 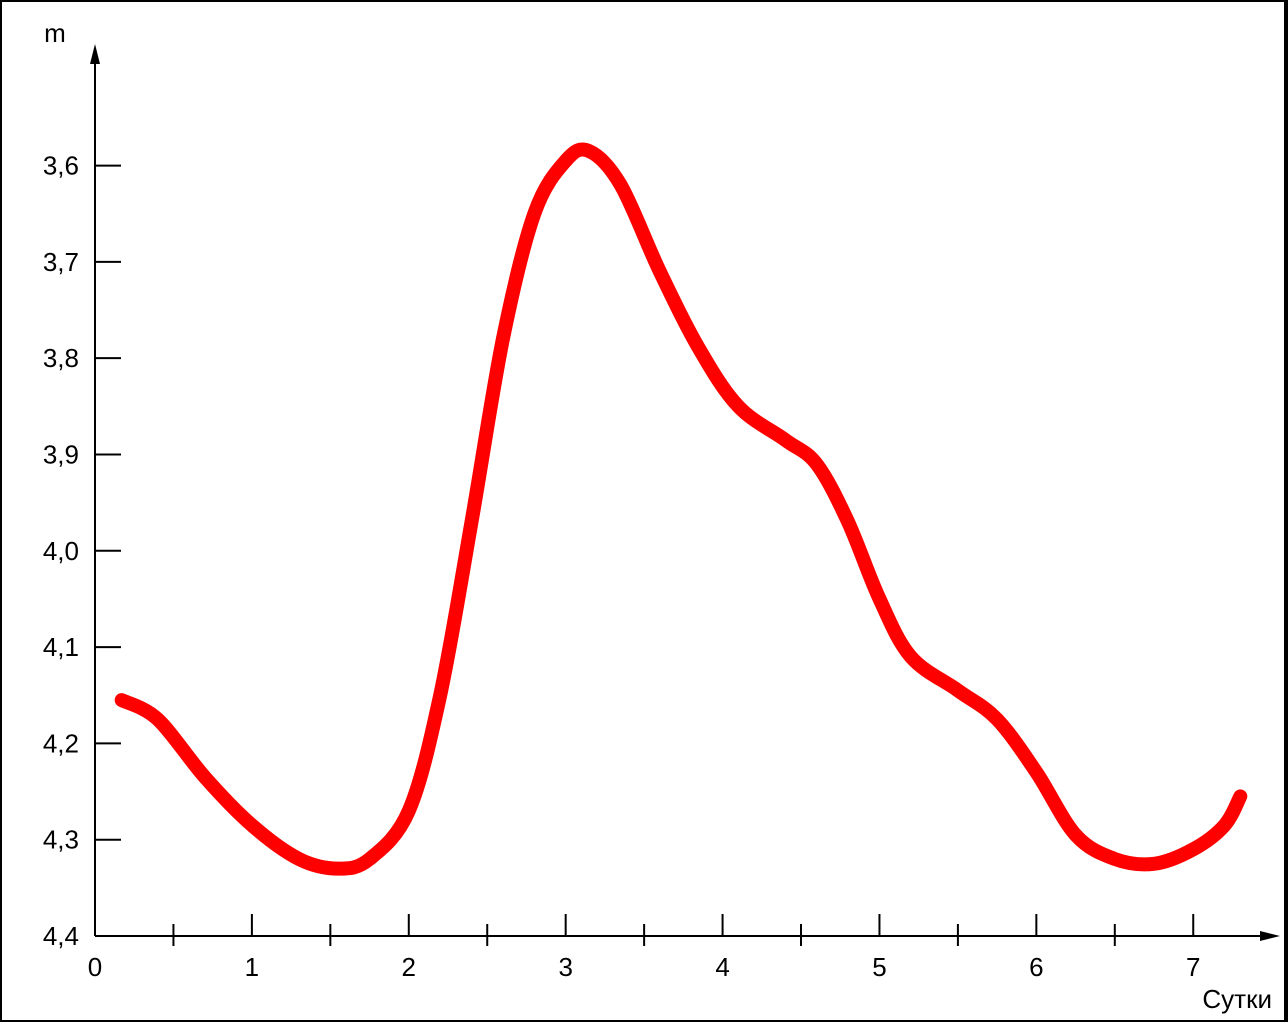 I want to click on x-tick-label: 6, so click(x=1036, y=967).